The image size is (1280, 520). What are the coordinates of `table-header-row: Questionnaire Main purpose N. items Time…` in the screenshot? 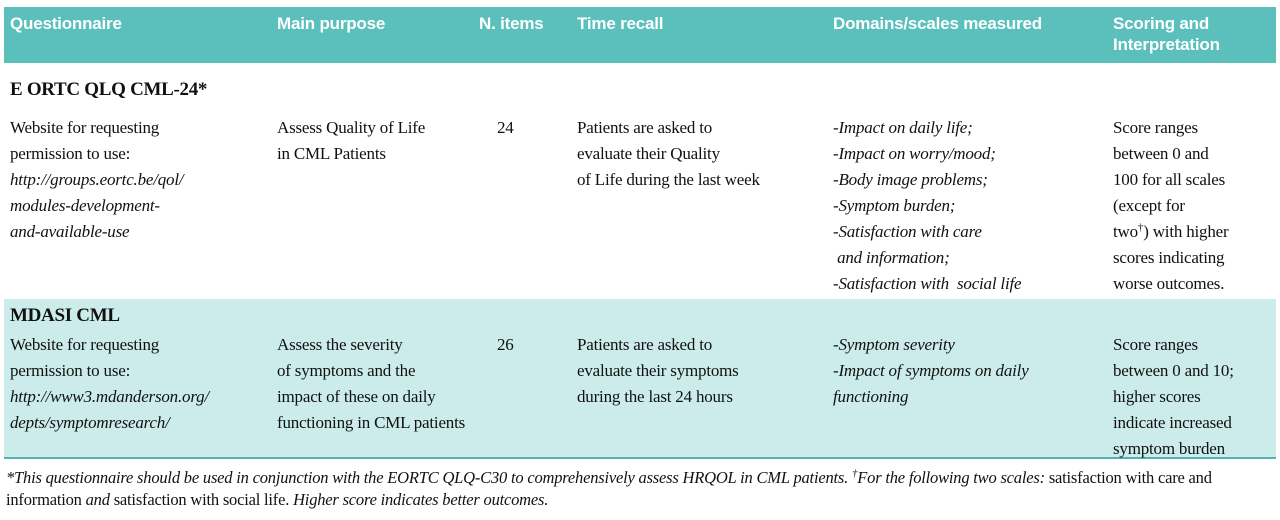 It's located at (640, 35).